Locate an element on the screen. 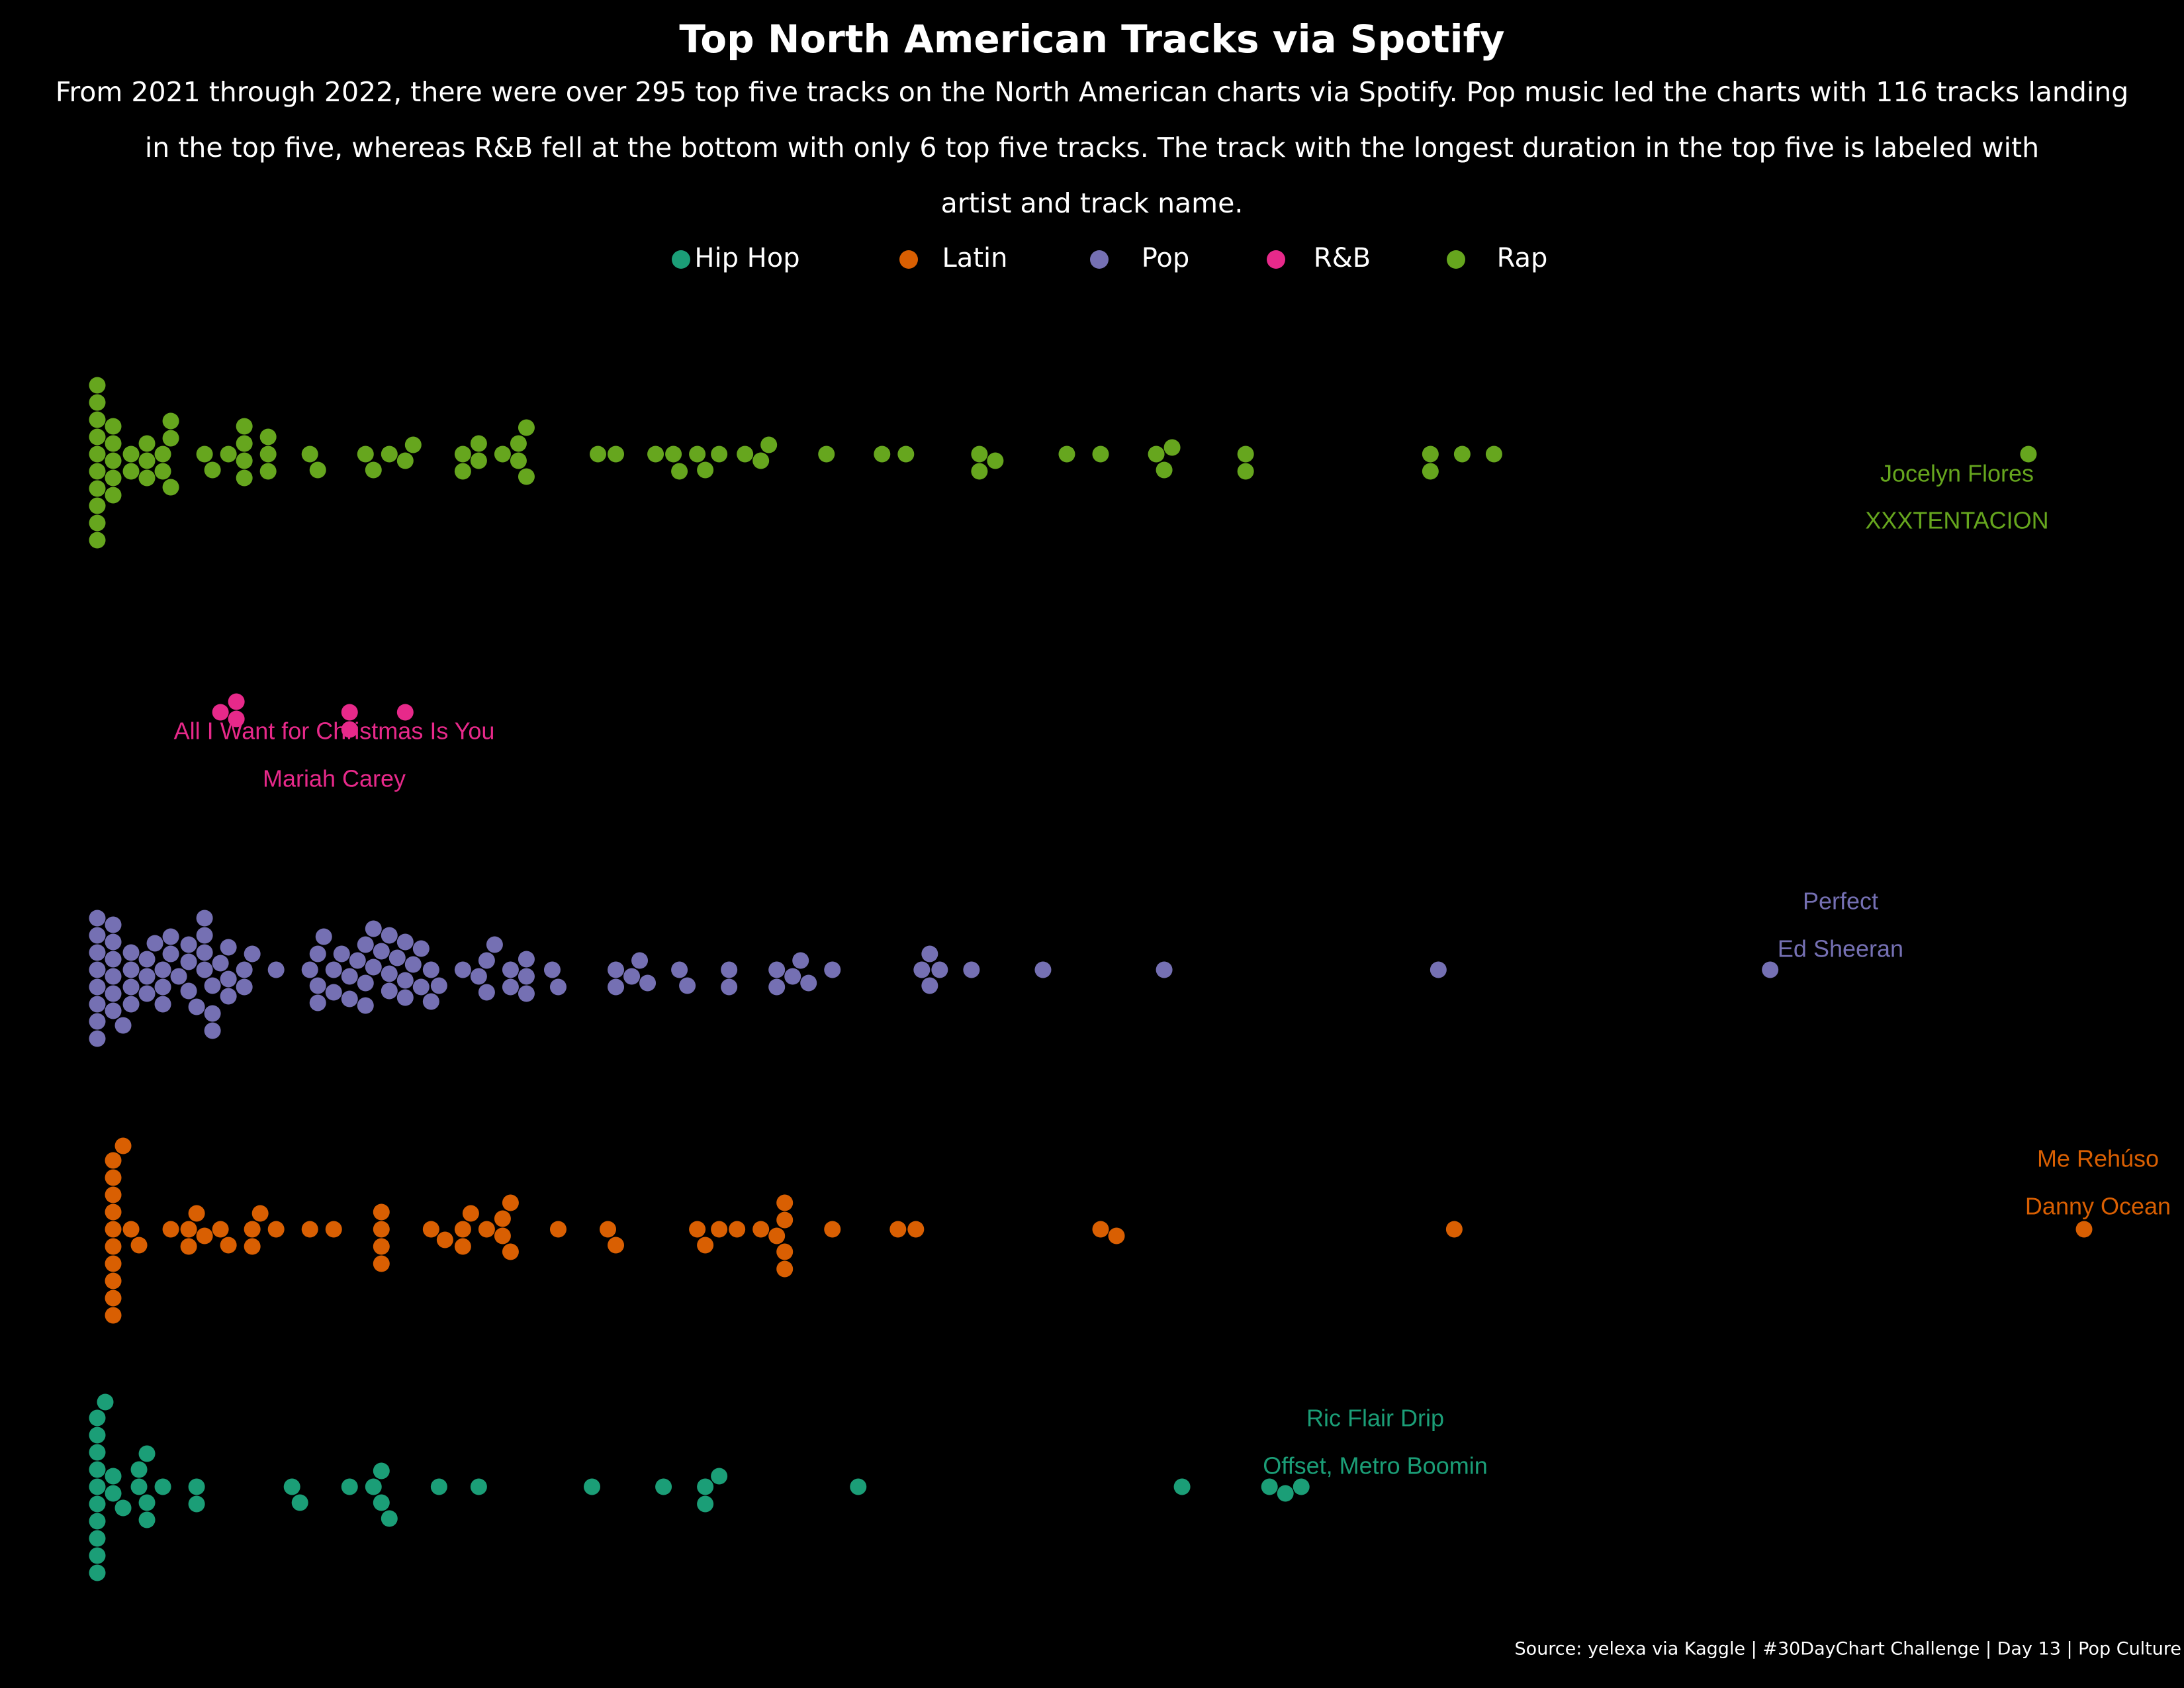  artist-label: Ed Sheeran is located at coordinates (1840, 948).